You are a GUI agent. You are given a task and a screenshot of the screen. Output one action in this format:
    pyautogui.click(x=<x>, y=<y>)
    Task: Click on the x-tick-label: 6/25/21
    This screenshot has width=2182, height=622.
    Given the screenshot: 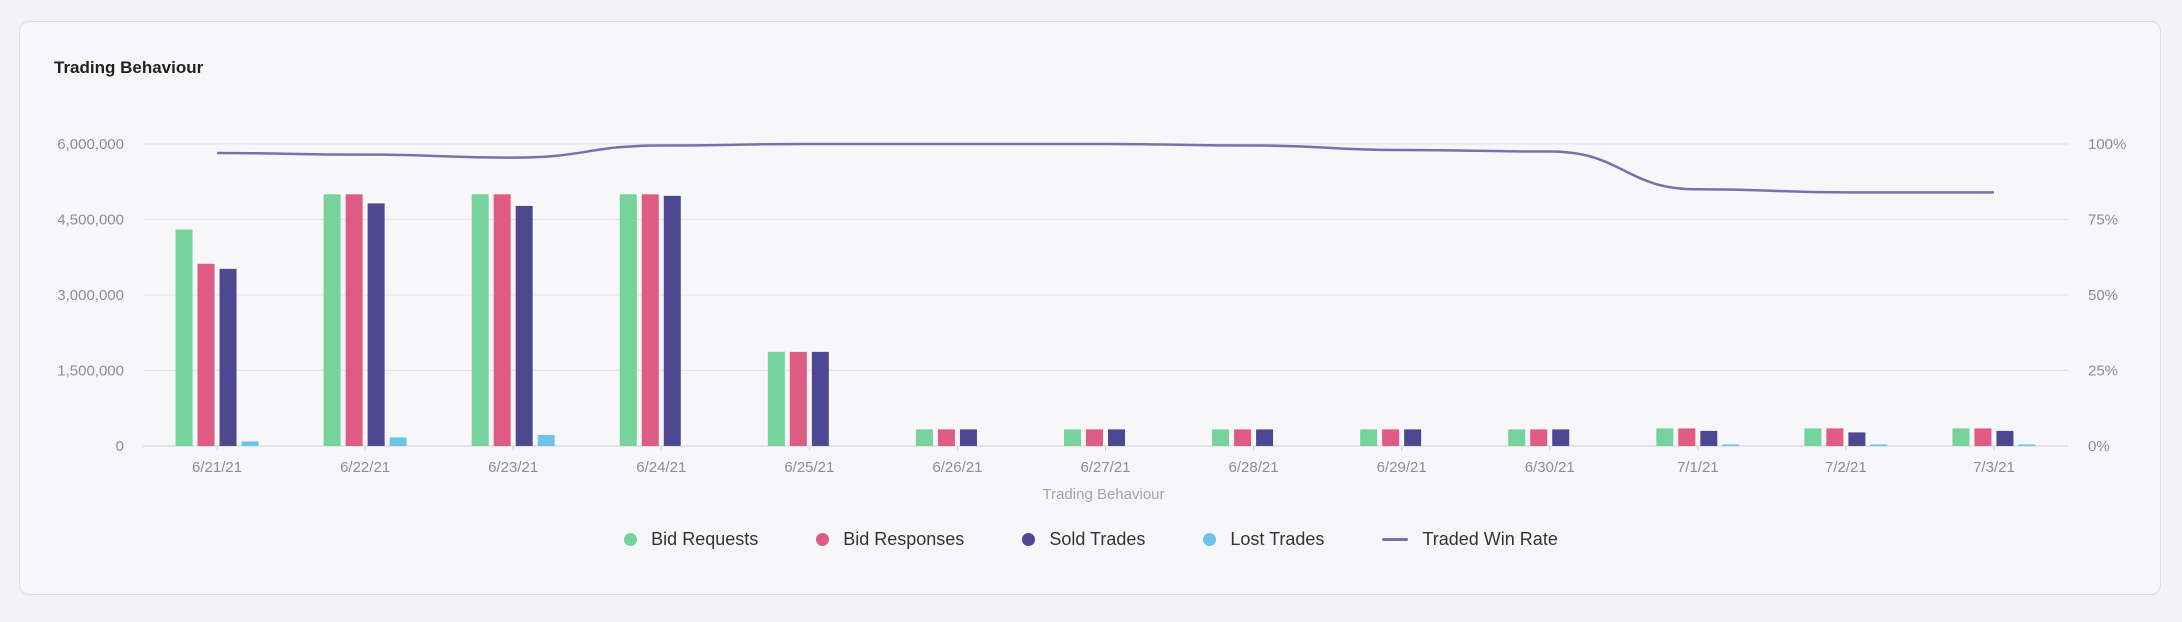 What is the action you would take?
    pyautogui.click(x=809, y=467)
    